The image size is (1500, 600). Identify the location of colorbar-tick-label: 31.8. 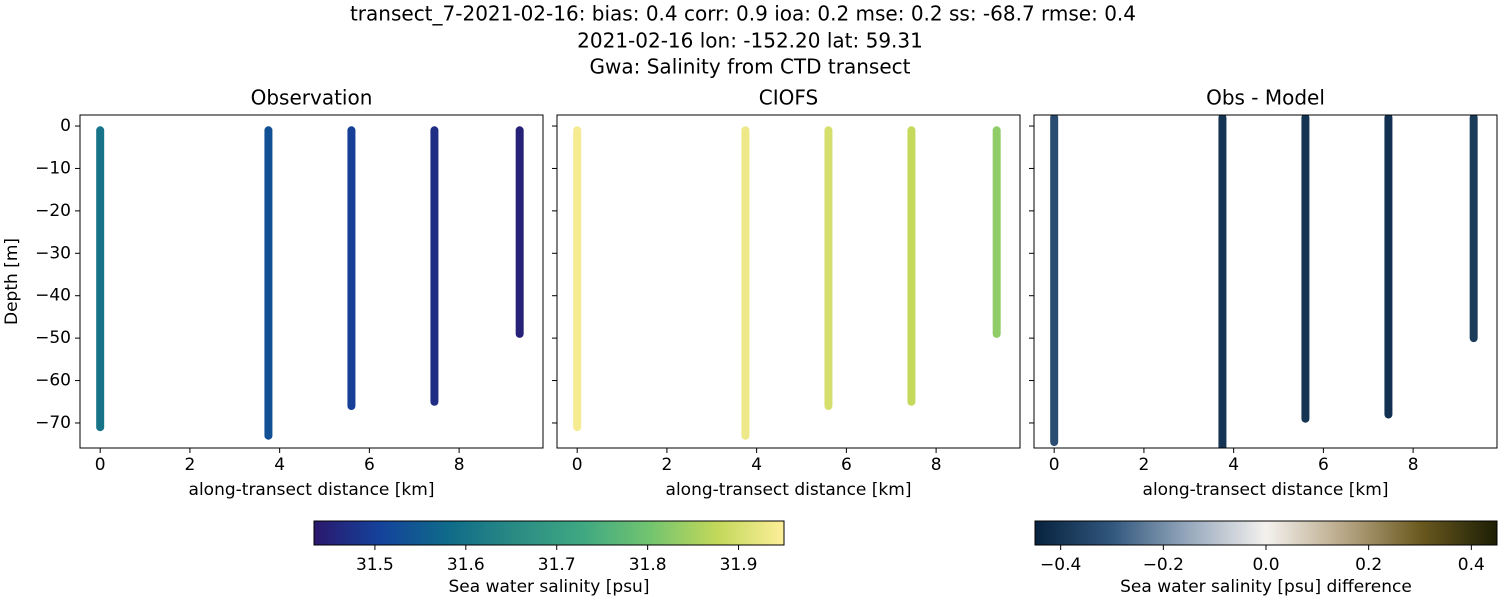
(648, 565).